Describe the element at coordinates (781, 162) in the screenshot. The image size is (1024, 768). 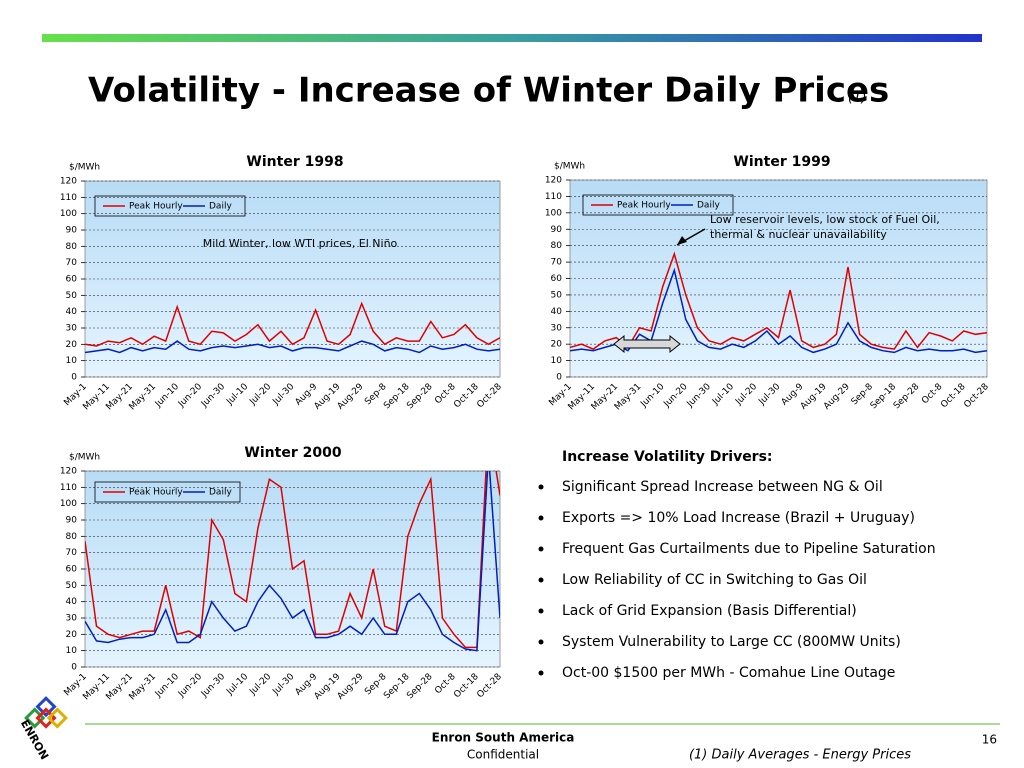
I see `chart-title: Winter 1999` at that location.